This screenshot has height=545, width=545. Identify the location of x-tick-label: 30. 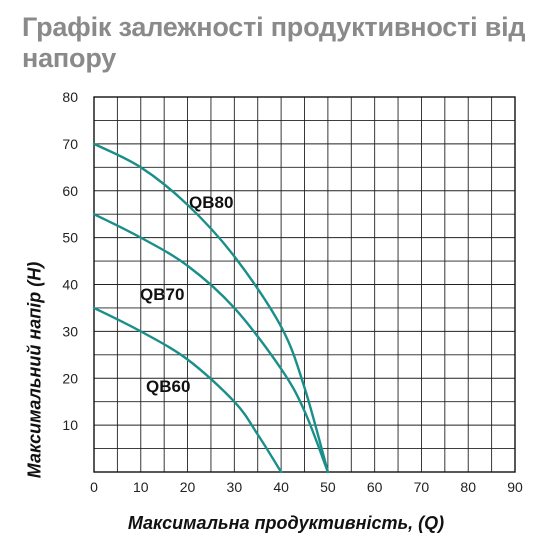
(235, 487).